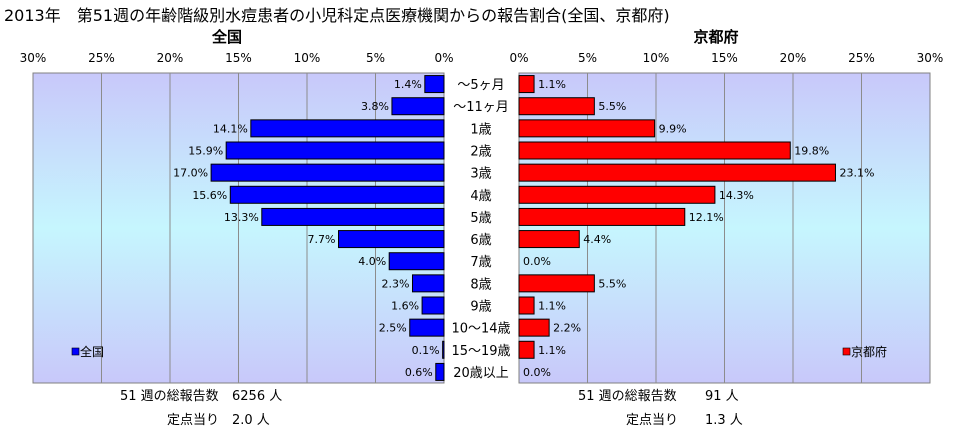 The image size is (968, 432). What do you see at coordinates (856, 173) in the screenshot?
I see `right-bar-label: 23.1%` at bounding box center [856, 173].